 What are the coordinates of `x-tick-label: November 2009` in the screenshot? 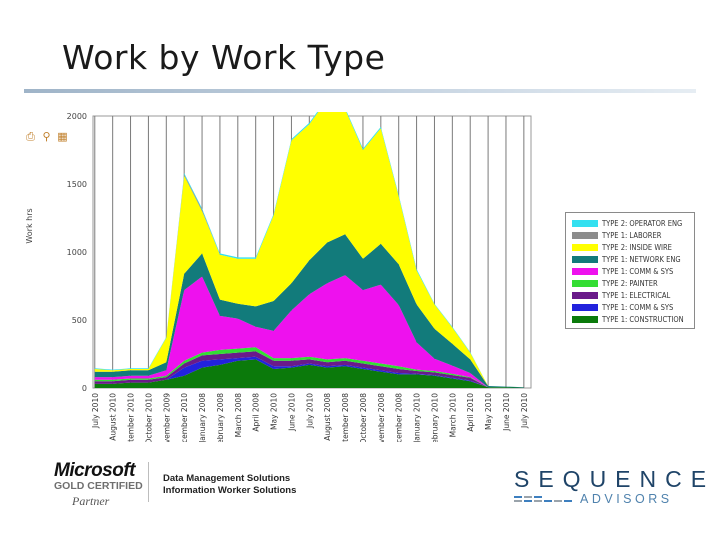 It's located at (166, 417).